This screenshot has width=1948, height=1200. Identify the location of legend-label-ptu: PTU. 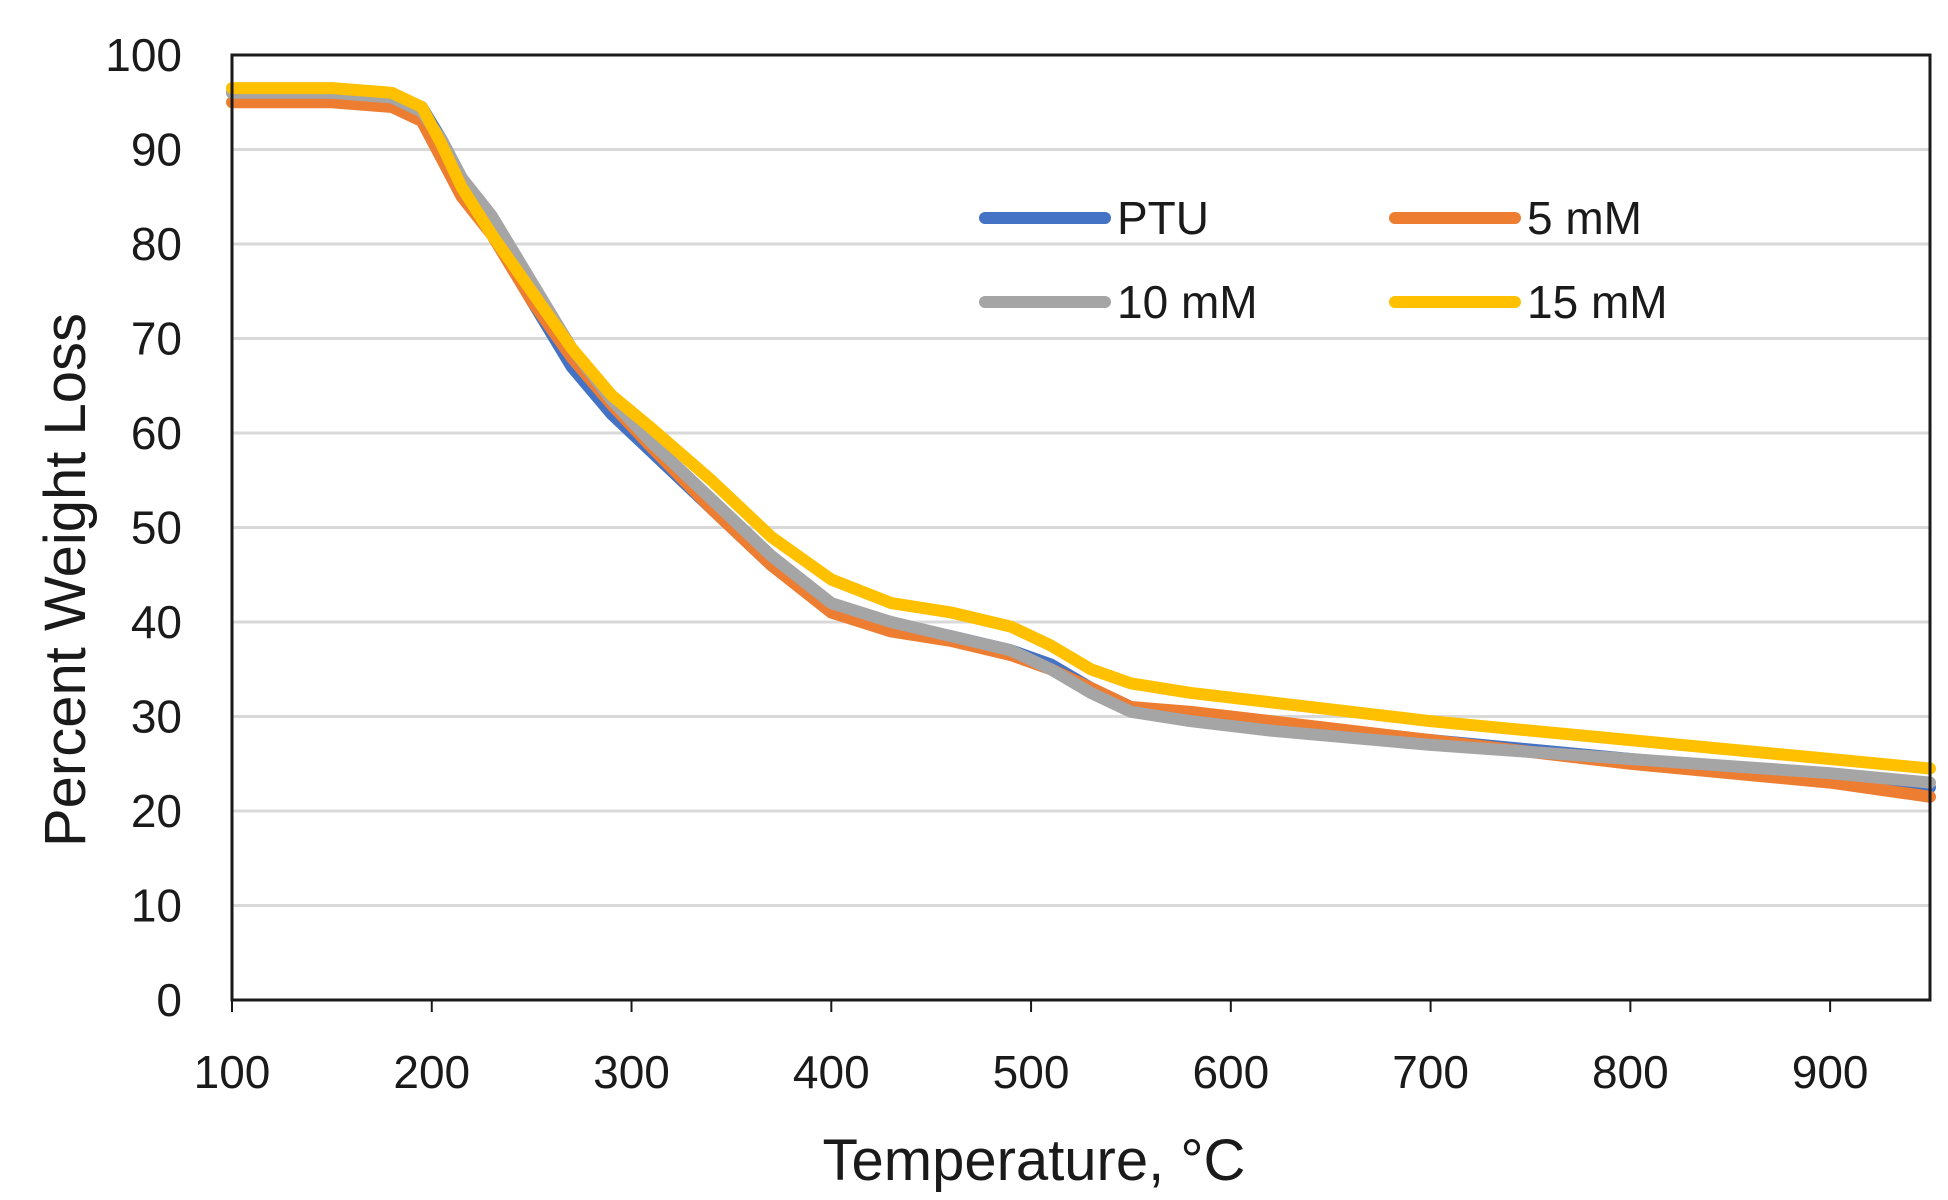
(1163, 218).